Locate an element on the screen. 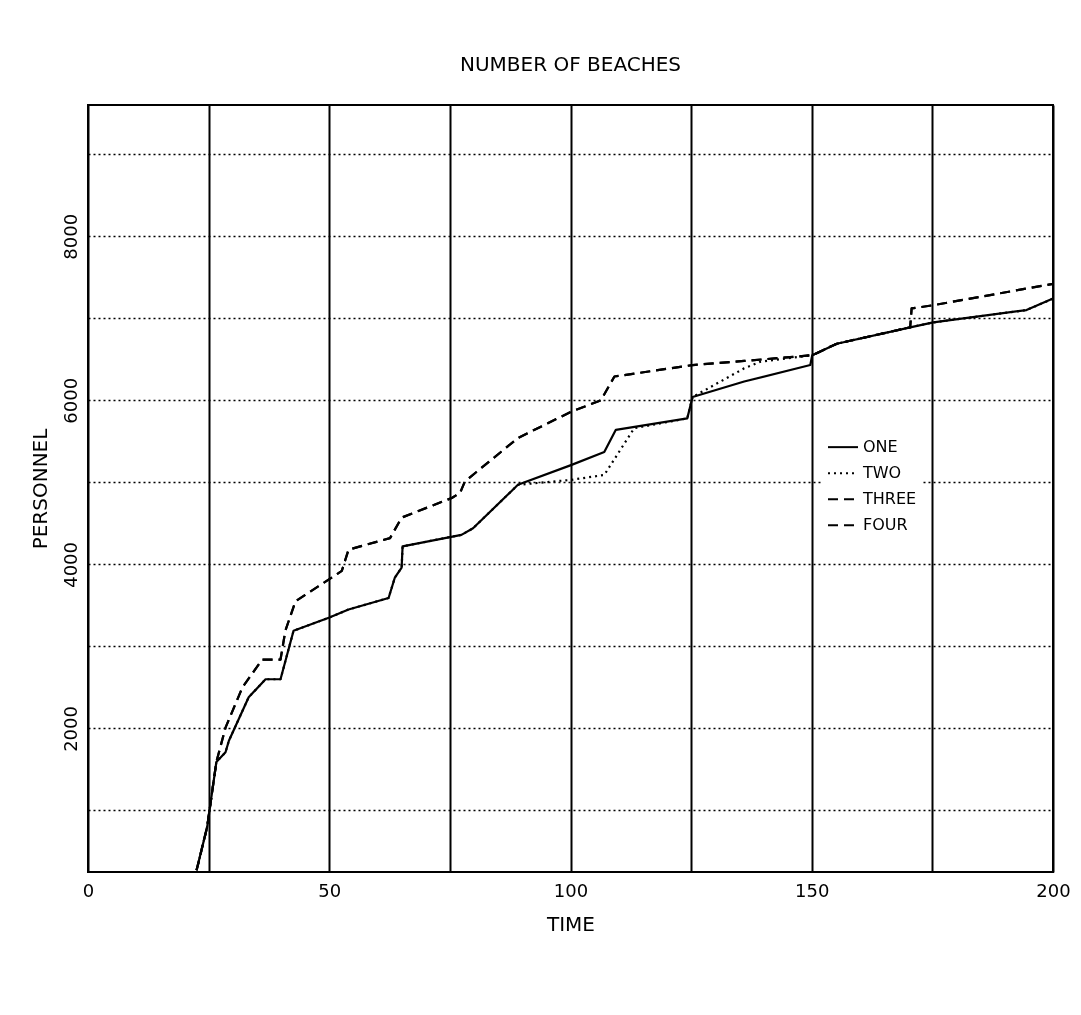 This screenshot has height=1015, width=1081. legend-label: ONE is located at coordinates (880, 447).